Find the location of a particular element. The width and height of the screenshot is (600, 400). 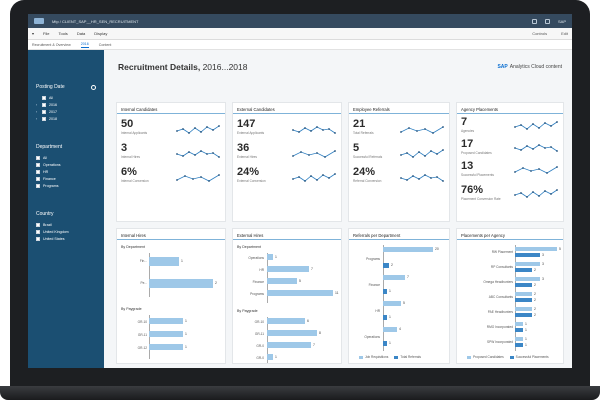

filter-date-2018: › 2018 is located at coordinates (46, 118).